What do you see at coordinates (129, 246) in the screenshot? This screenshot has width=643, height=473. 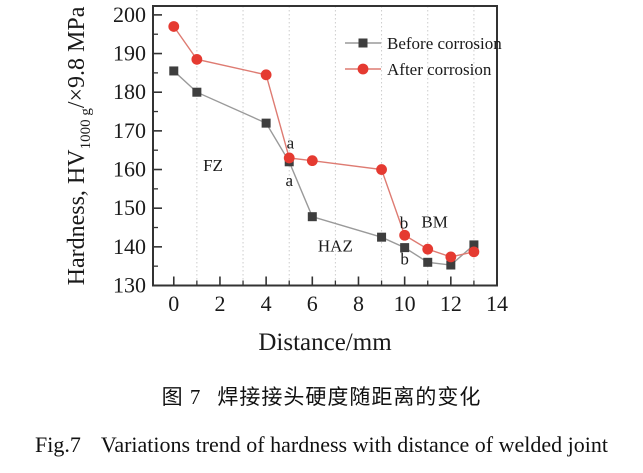 I see `y-tick-label: 140` at bounding box center [129, 246].